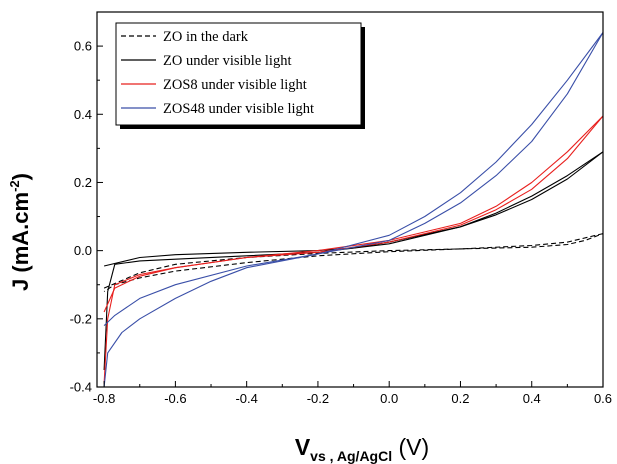 This screenshot has height=464, width=617. I want to click on x-tick-label: -0.8, so click(104, 398).